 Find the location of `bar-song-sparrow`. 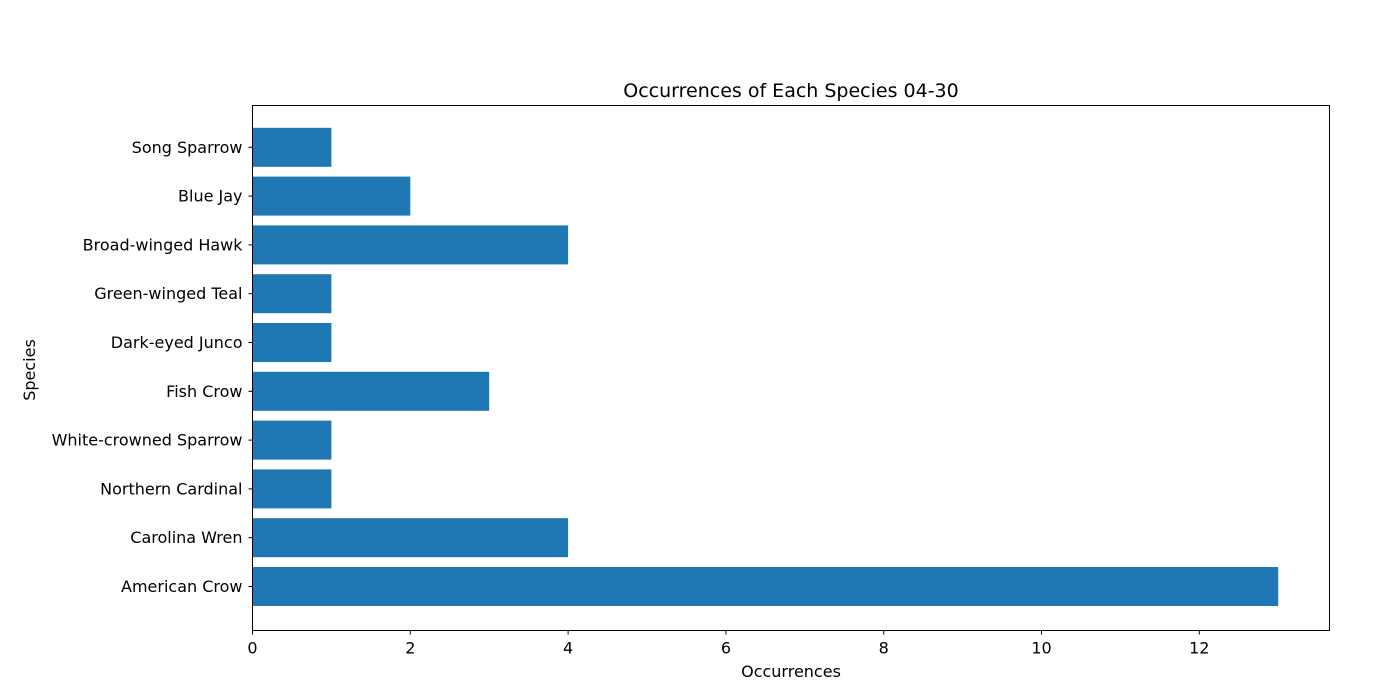

bar-song-sparrow is located at coordinates (292, 147).